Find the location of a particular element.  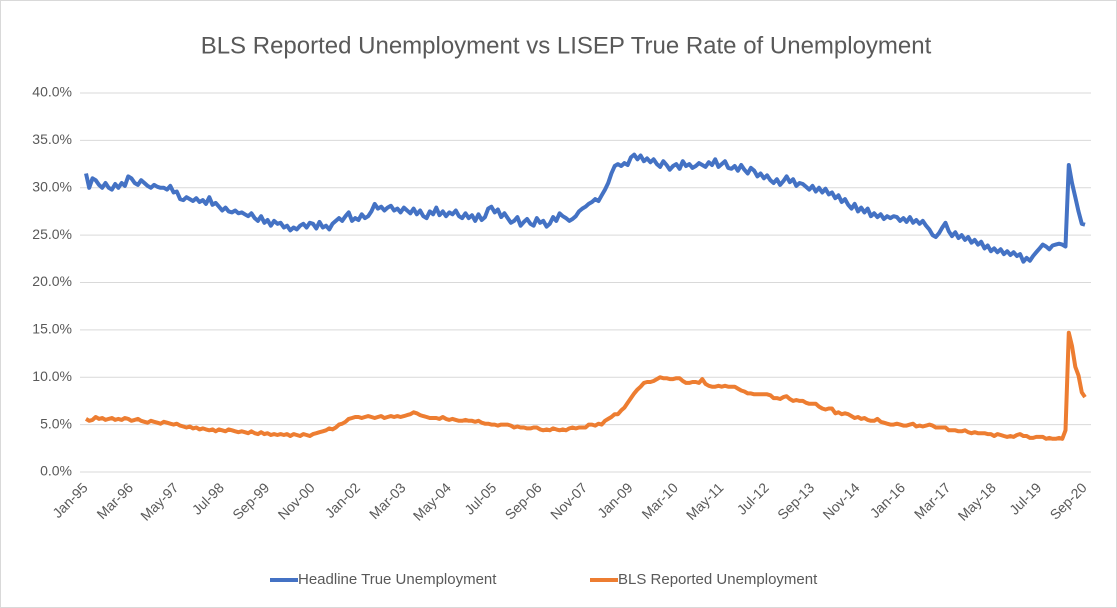

y-tick-label: 40.0% is located at coordinates (52, 92).